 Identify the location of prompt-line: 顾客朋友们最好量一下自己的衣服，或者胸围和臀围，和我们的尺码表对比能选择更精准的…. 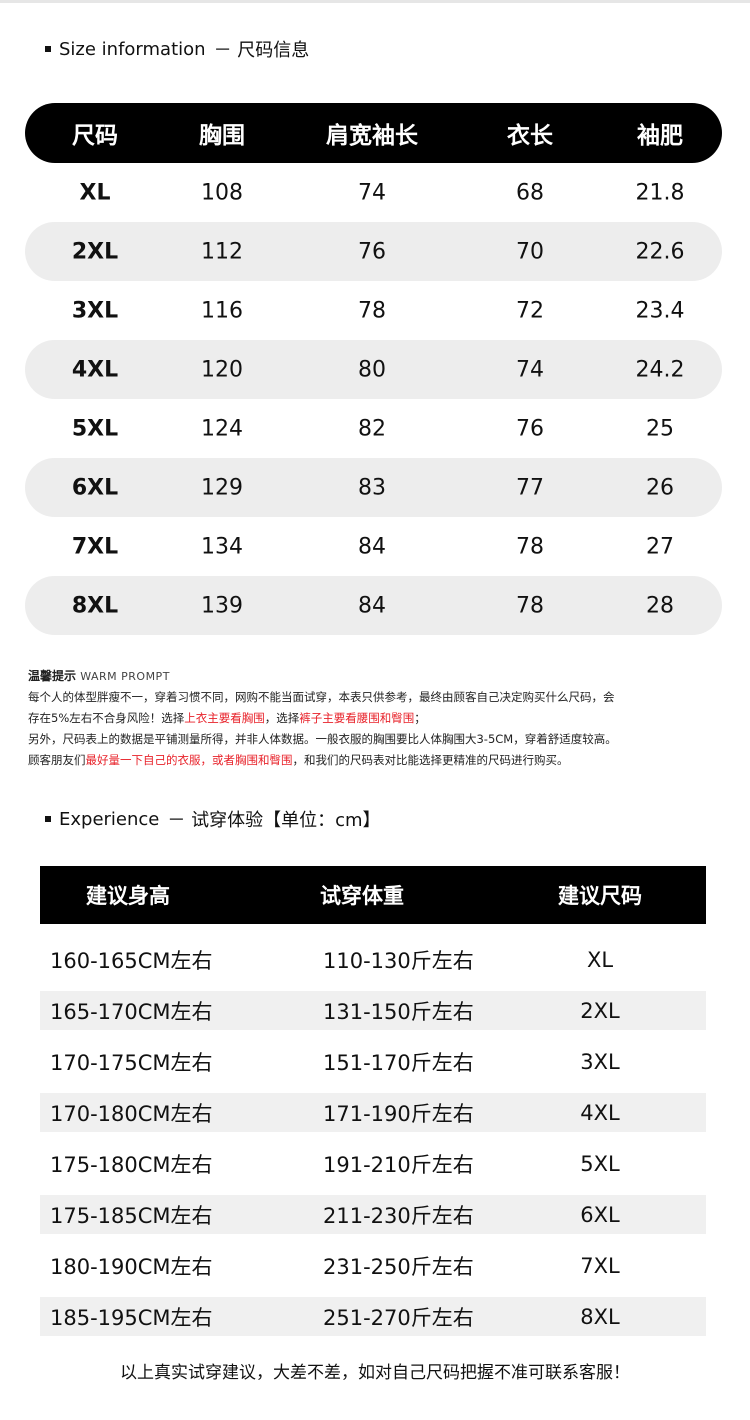
(378, 760).